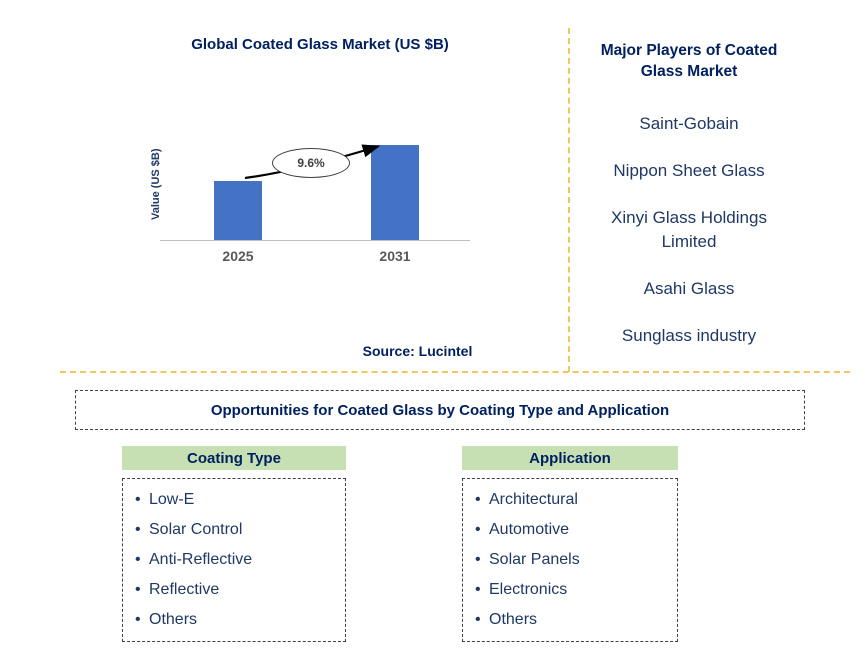  I want to click on chart-title: Global Coated Glass Market (US $B), so click(320, 44).